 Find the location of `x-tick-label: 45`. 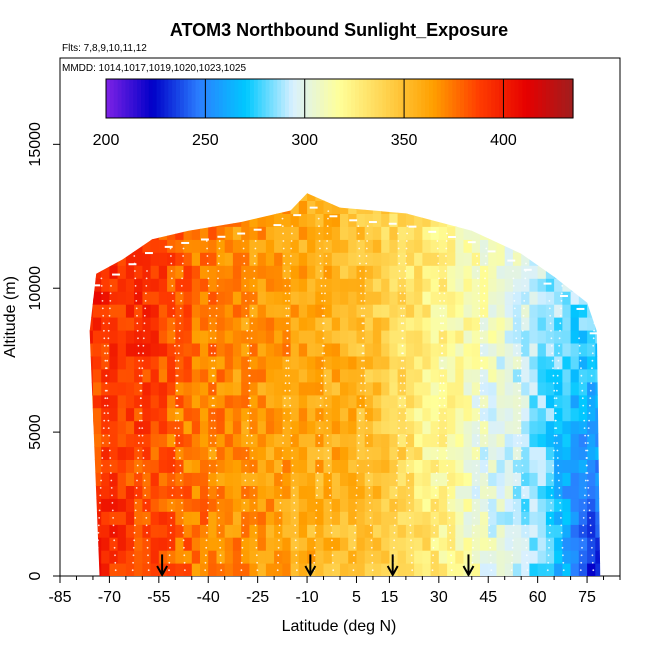

x-tick-label: 45 is located at coordinates (488, 597).